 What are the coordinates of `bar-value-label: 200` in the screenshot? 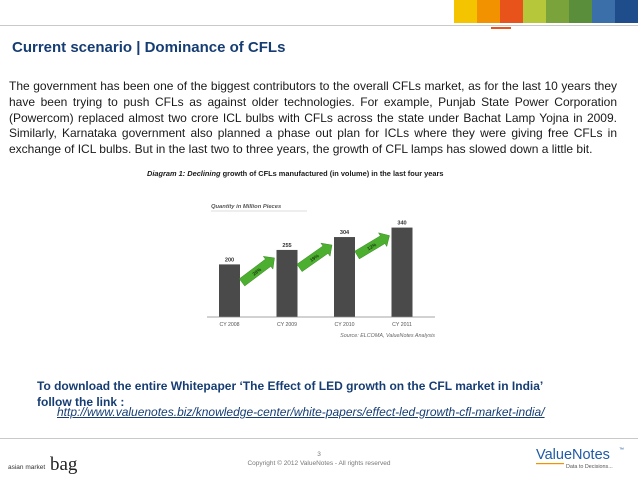 It's located at (229, 260).